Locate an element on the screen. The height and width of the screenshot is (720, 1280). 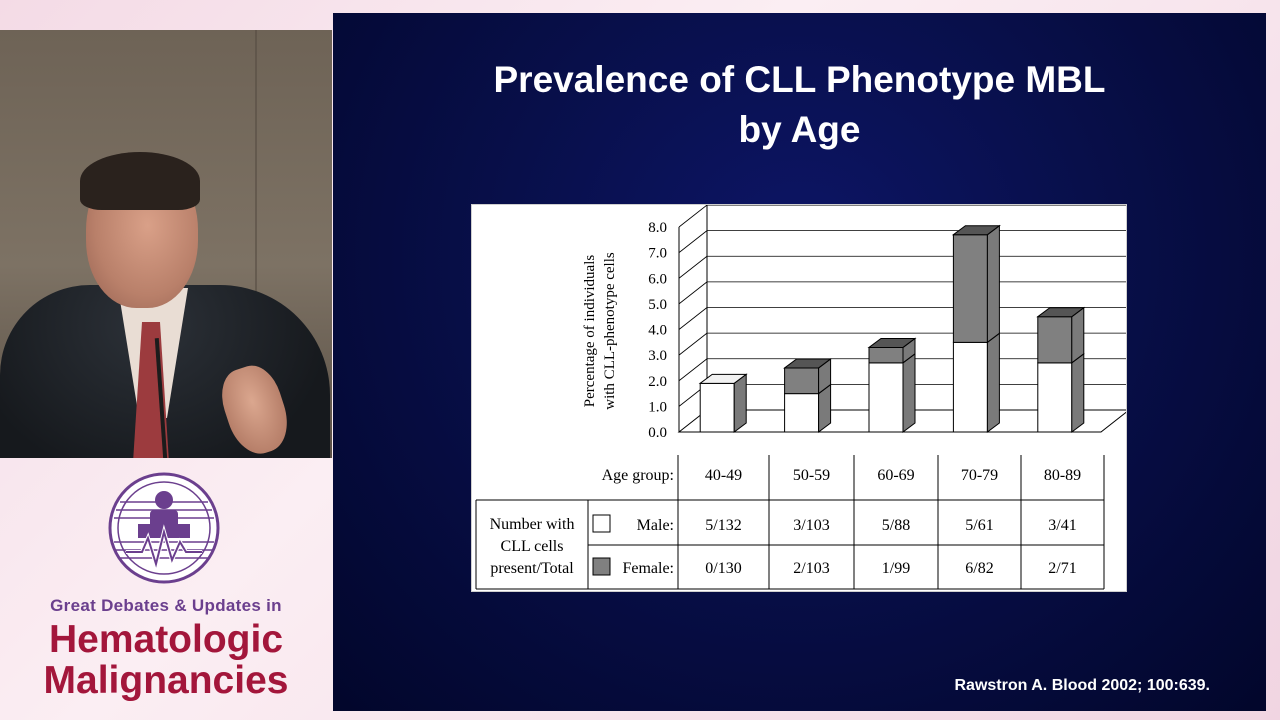
x-tick-label: 80-89 is located at coordinates (1062, 475).